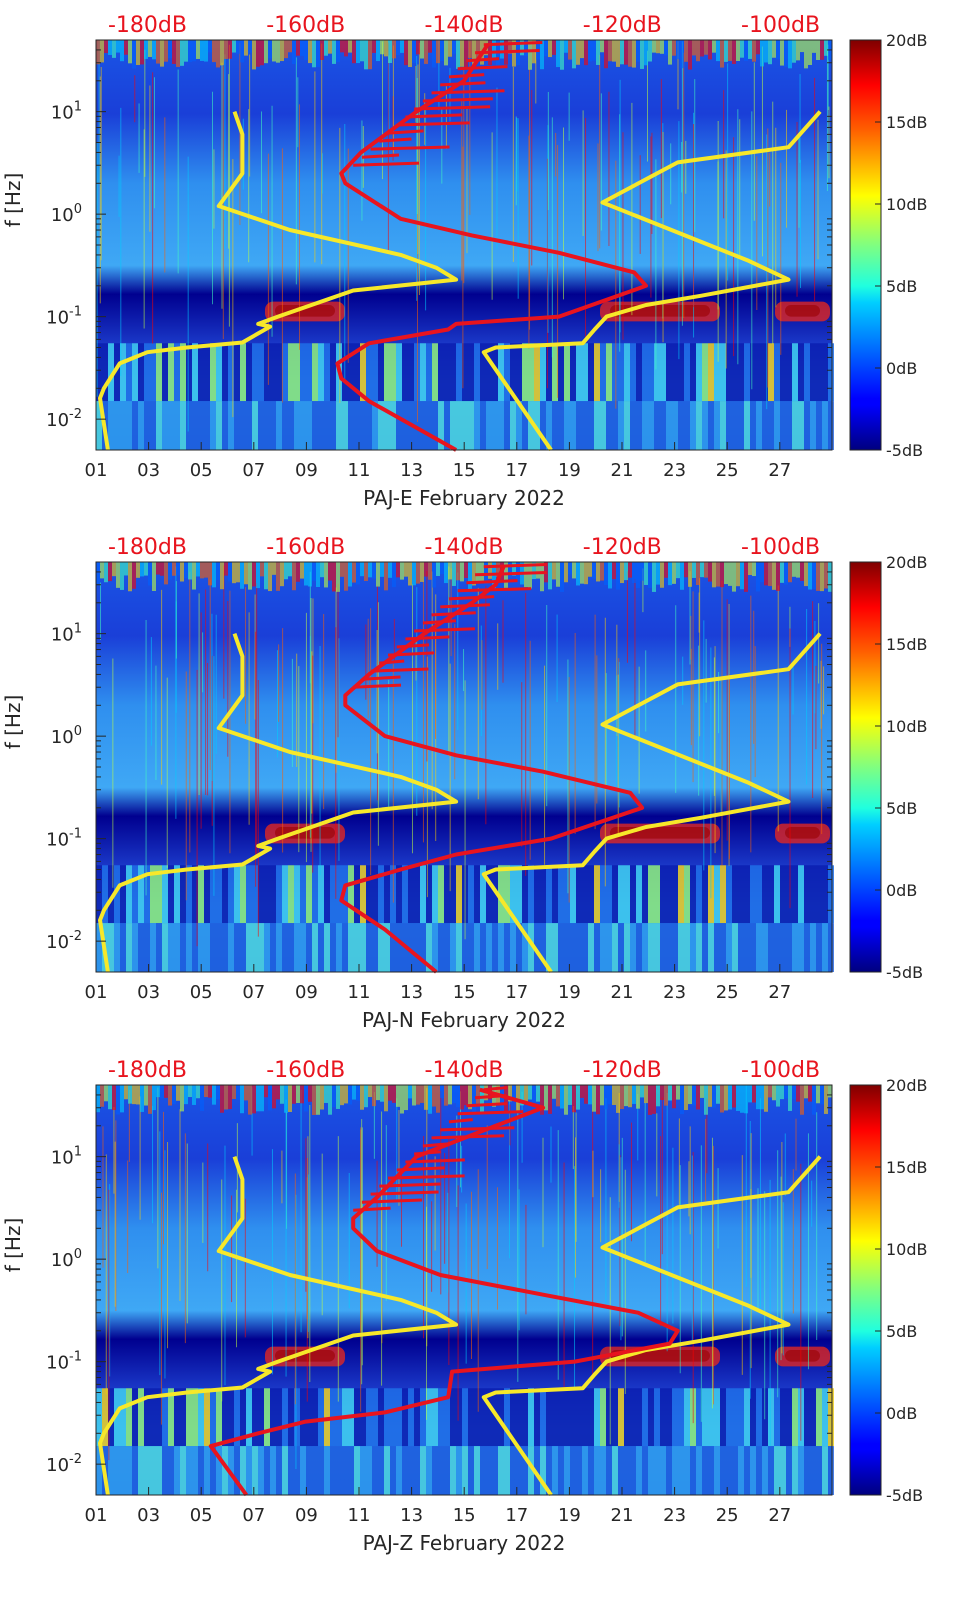  What do you see at coordinates (464, 1543) in the screenshot?
I see `x-axis-label: PAJ-Z February 2022` at bounding box center [464, 1543].